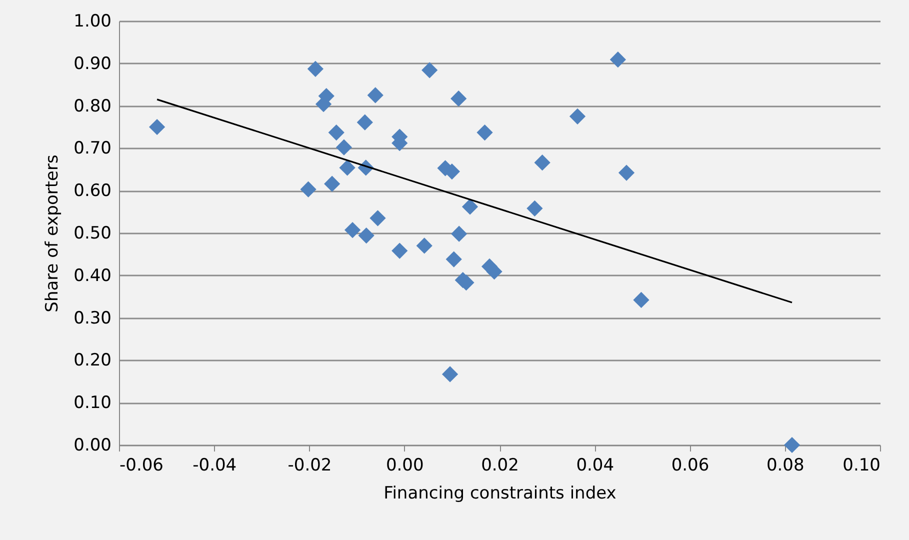 This screenshot has height=540, width=909. Describe the element at coordinates (93, 318) in the screenshot. I see `y-tick-label: 0.30` at that location.